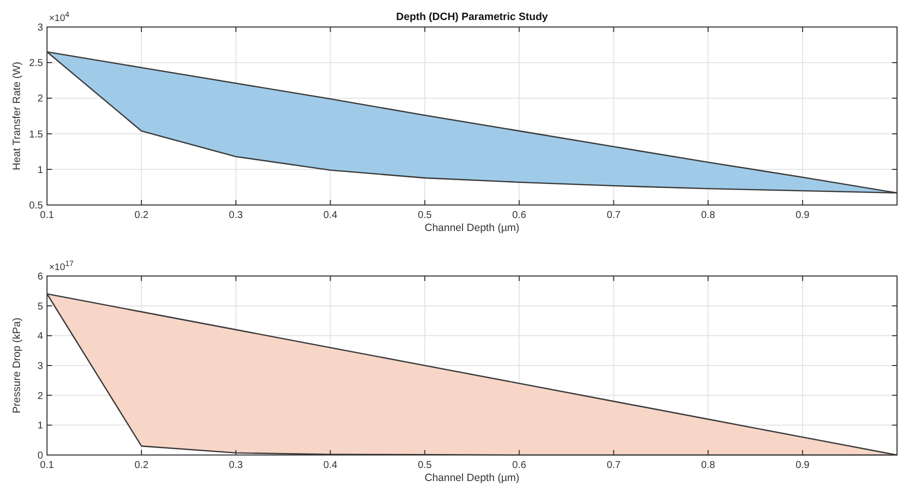 The width and height of the screenshot is (898, 493). Describe the element at coordinates (40, 456) in the screenshot. I see `y-tick-label: 0` at that location.